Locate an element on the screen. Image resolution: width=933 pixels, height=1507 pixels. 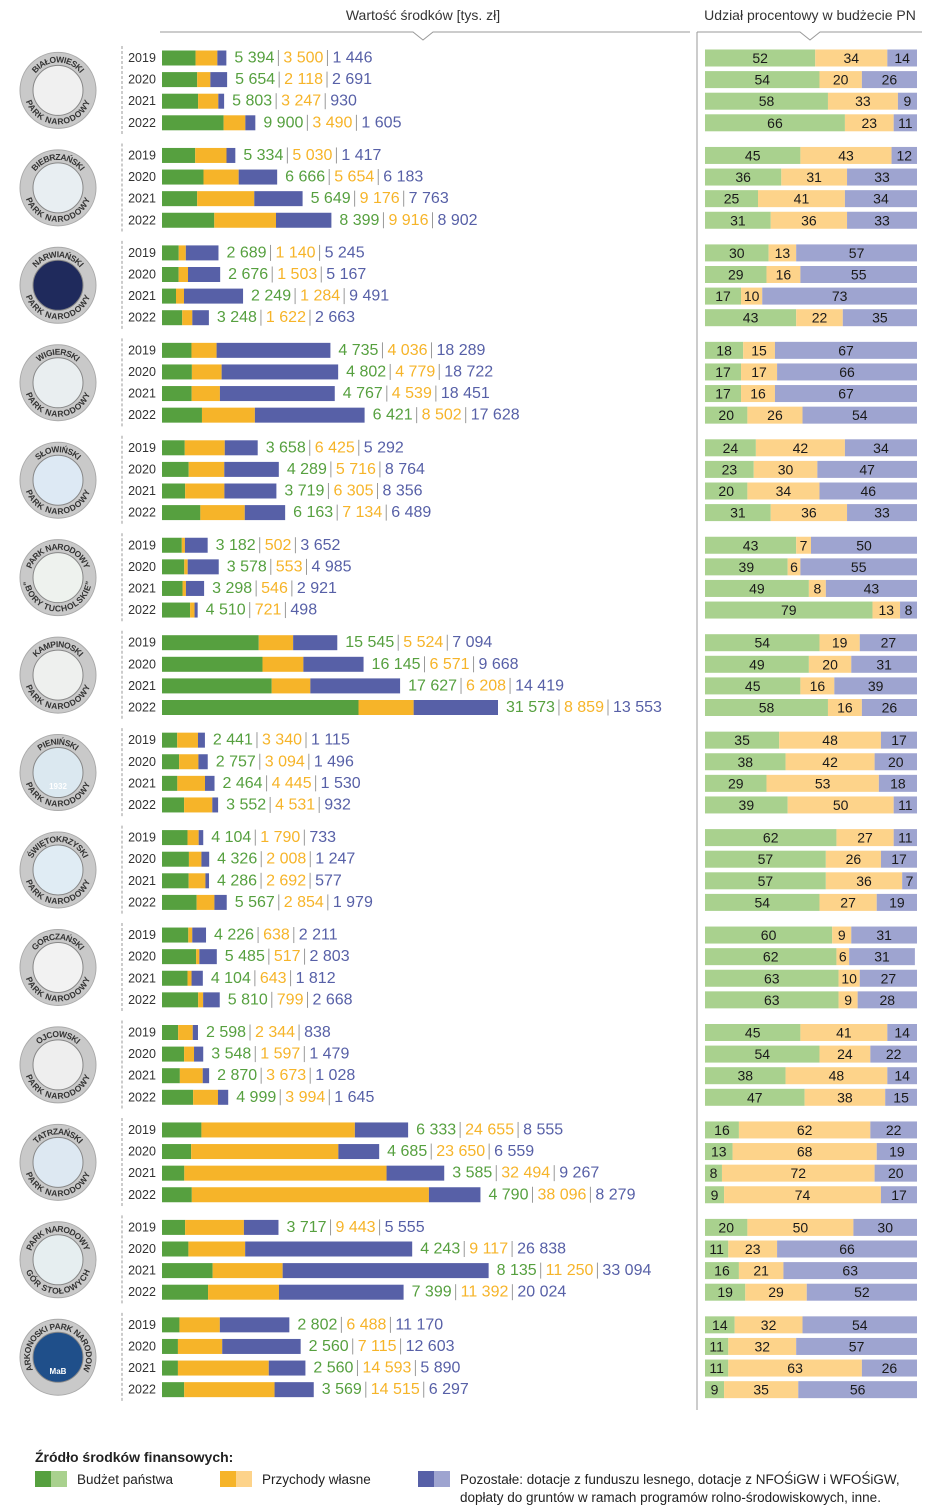
value-label: 1 597 is located at coordinates (280, 1054).